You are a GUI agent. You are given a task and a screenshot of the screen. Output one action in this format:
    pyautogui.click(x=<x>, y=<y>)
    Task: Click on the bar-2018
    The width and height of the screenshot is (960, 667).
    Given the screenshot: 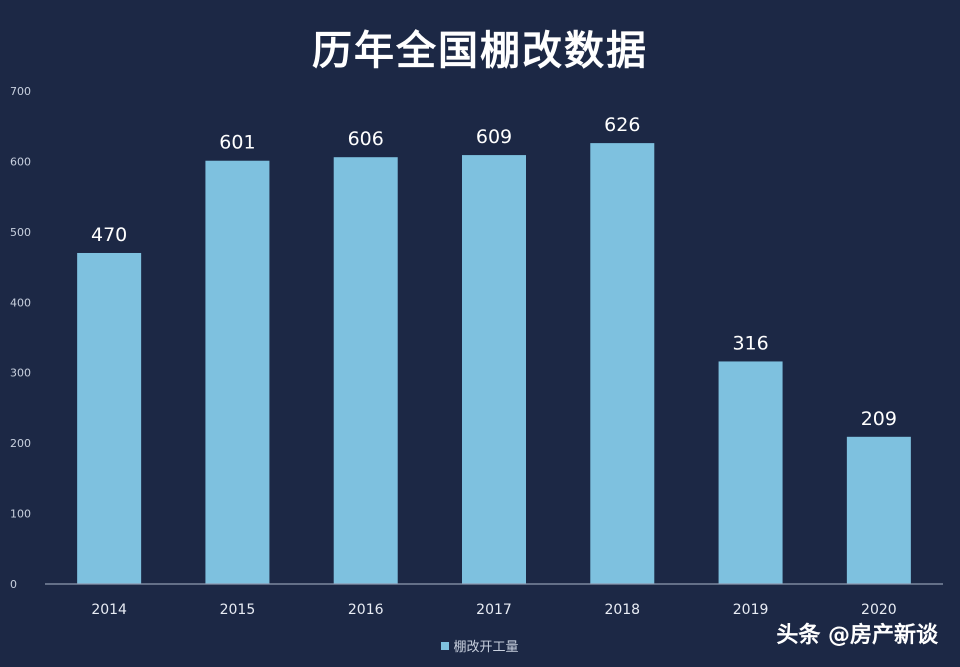 What is the action you would take?
    pyautogui.click(x=622, y=364)
    